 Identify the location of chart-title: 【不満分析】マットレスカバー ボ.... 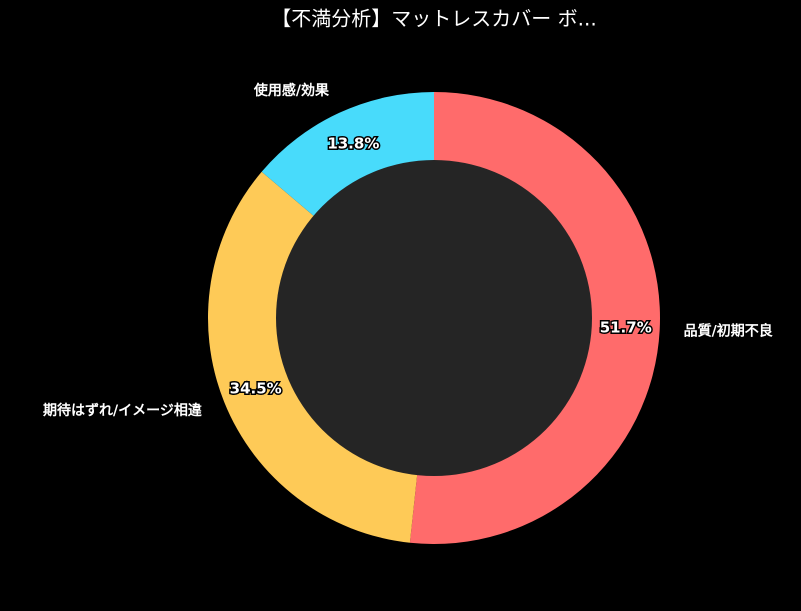
(433, 19).